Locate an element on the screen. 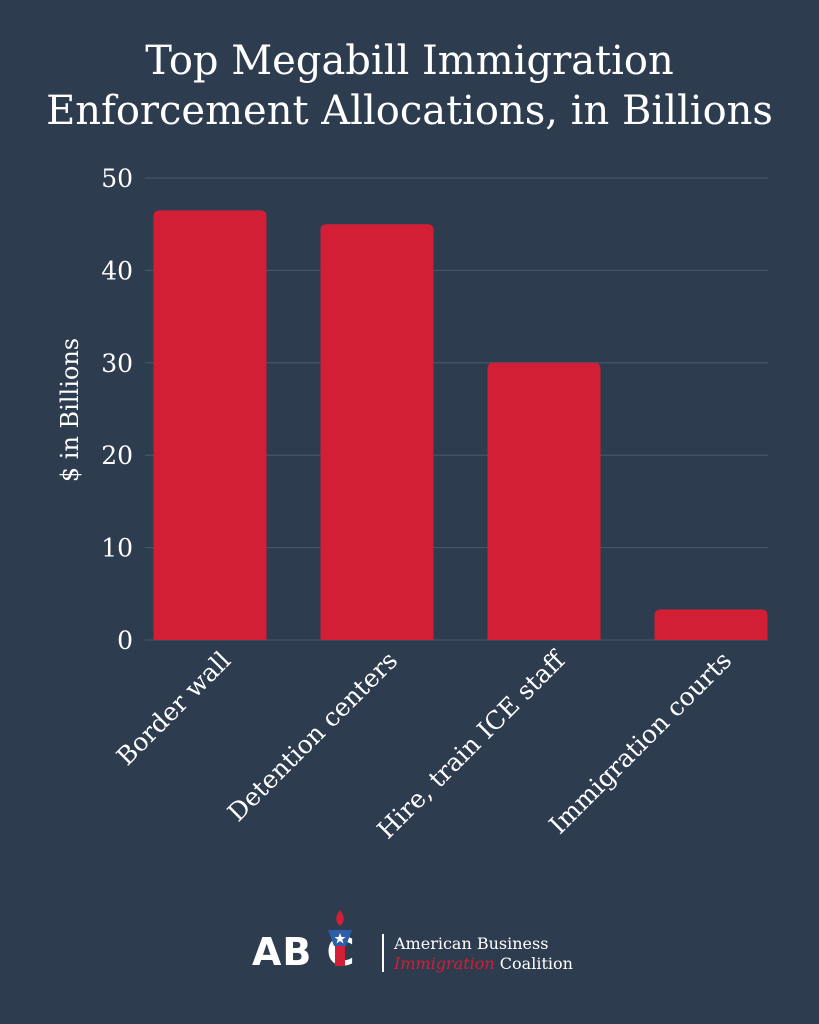  torch-icon is located at coordinates (340, 938).